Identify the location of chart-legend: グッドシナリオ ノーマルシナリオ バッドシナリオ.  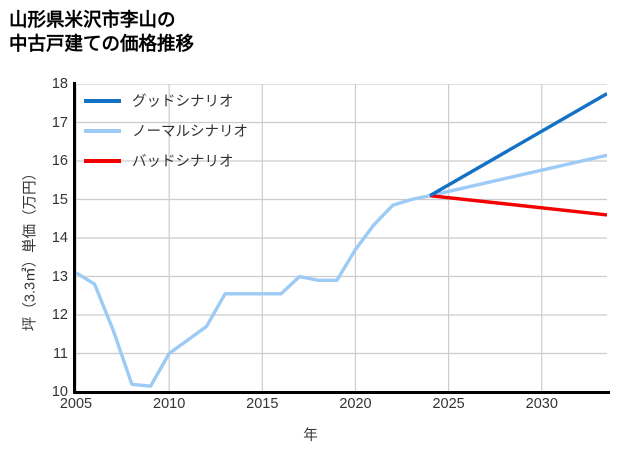
(166, 130).